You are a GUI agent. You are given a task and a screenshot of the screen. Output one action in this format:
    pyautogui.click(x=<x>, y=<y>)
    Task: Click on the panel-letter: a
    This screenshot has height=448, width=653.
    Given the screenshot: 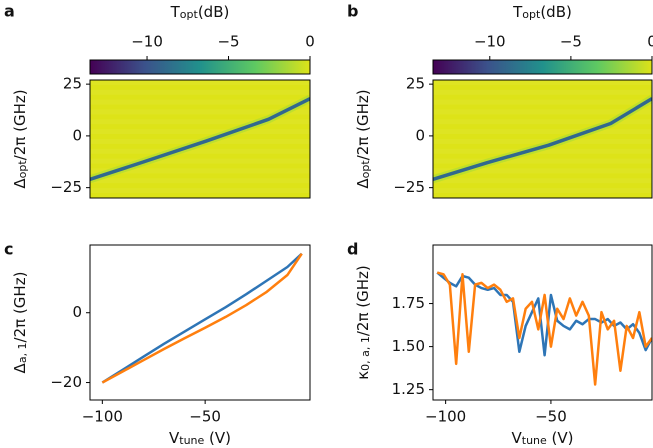 What is the action you would take?
    pyautogui.click(x=9, y=11)
    